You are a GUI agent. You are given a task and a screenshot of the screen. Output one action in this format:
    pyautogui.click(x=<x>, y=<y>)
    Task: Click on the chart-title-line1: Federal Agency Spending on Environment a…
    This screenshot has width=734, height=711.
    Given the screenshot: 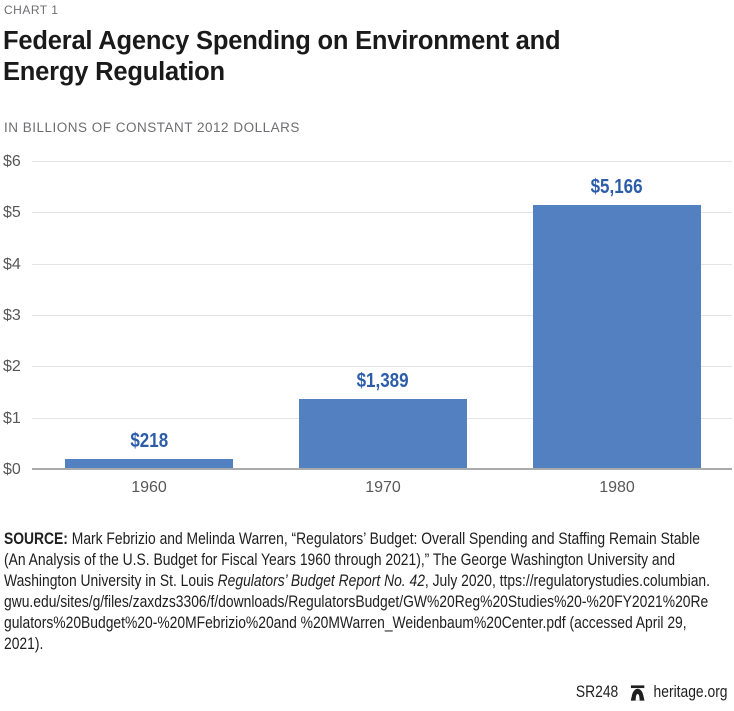 What is the action you would take?
    pyautogui.click(x=282, y=41)
    